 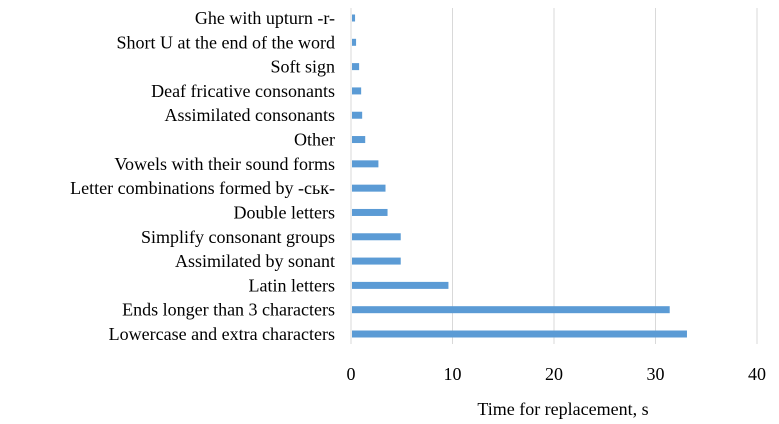 What do you see at coordinates (351, 374) in the screenshot?
I see `x-tick-label-0: 0` at bounding box center [351, 374].